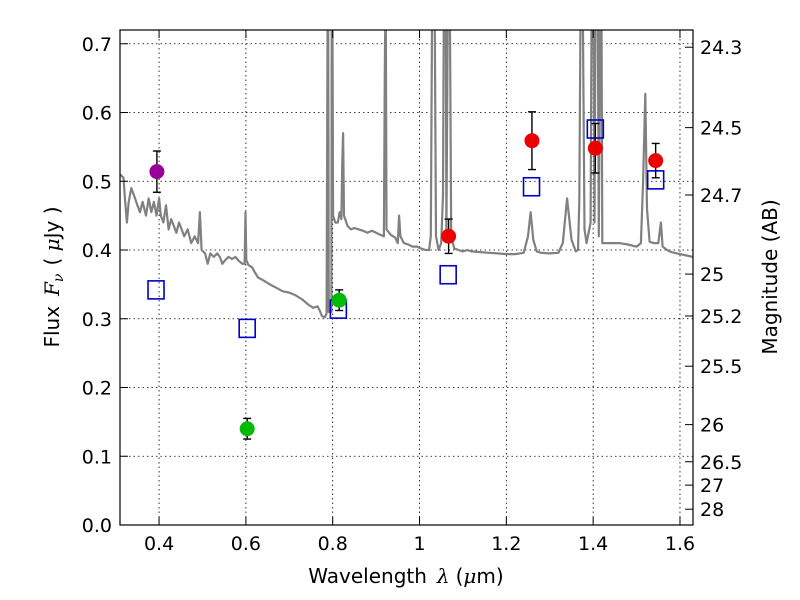  What do you see at coordinates (506, 544) in the screenshot?
I see `x-tick-label: 1.2` at bounding box center [506, 544].